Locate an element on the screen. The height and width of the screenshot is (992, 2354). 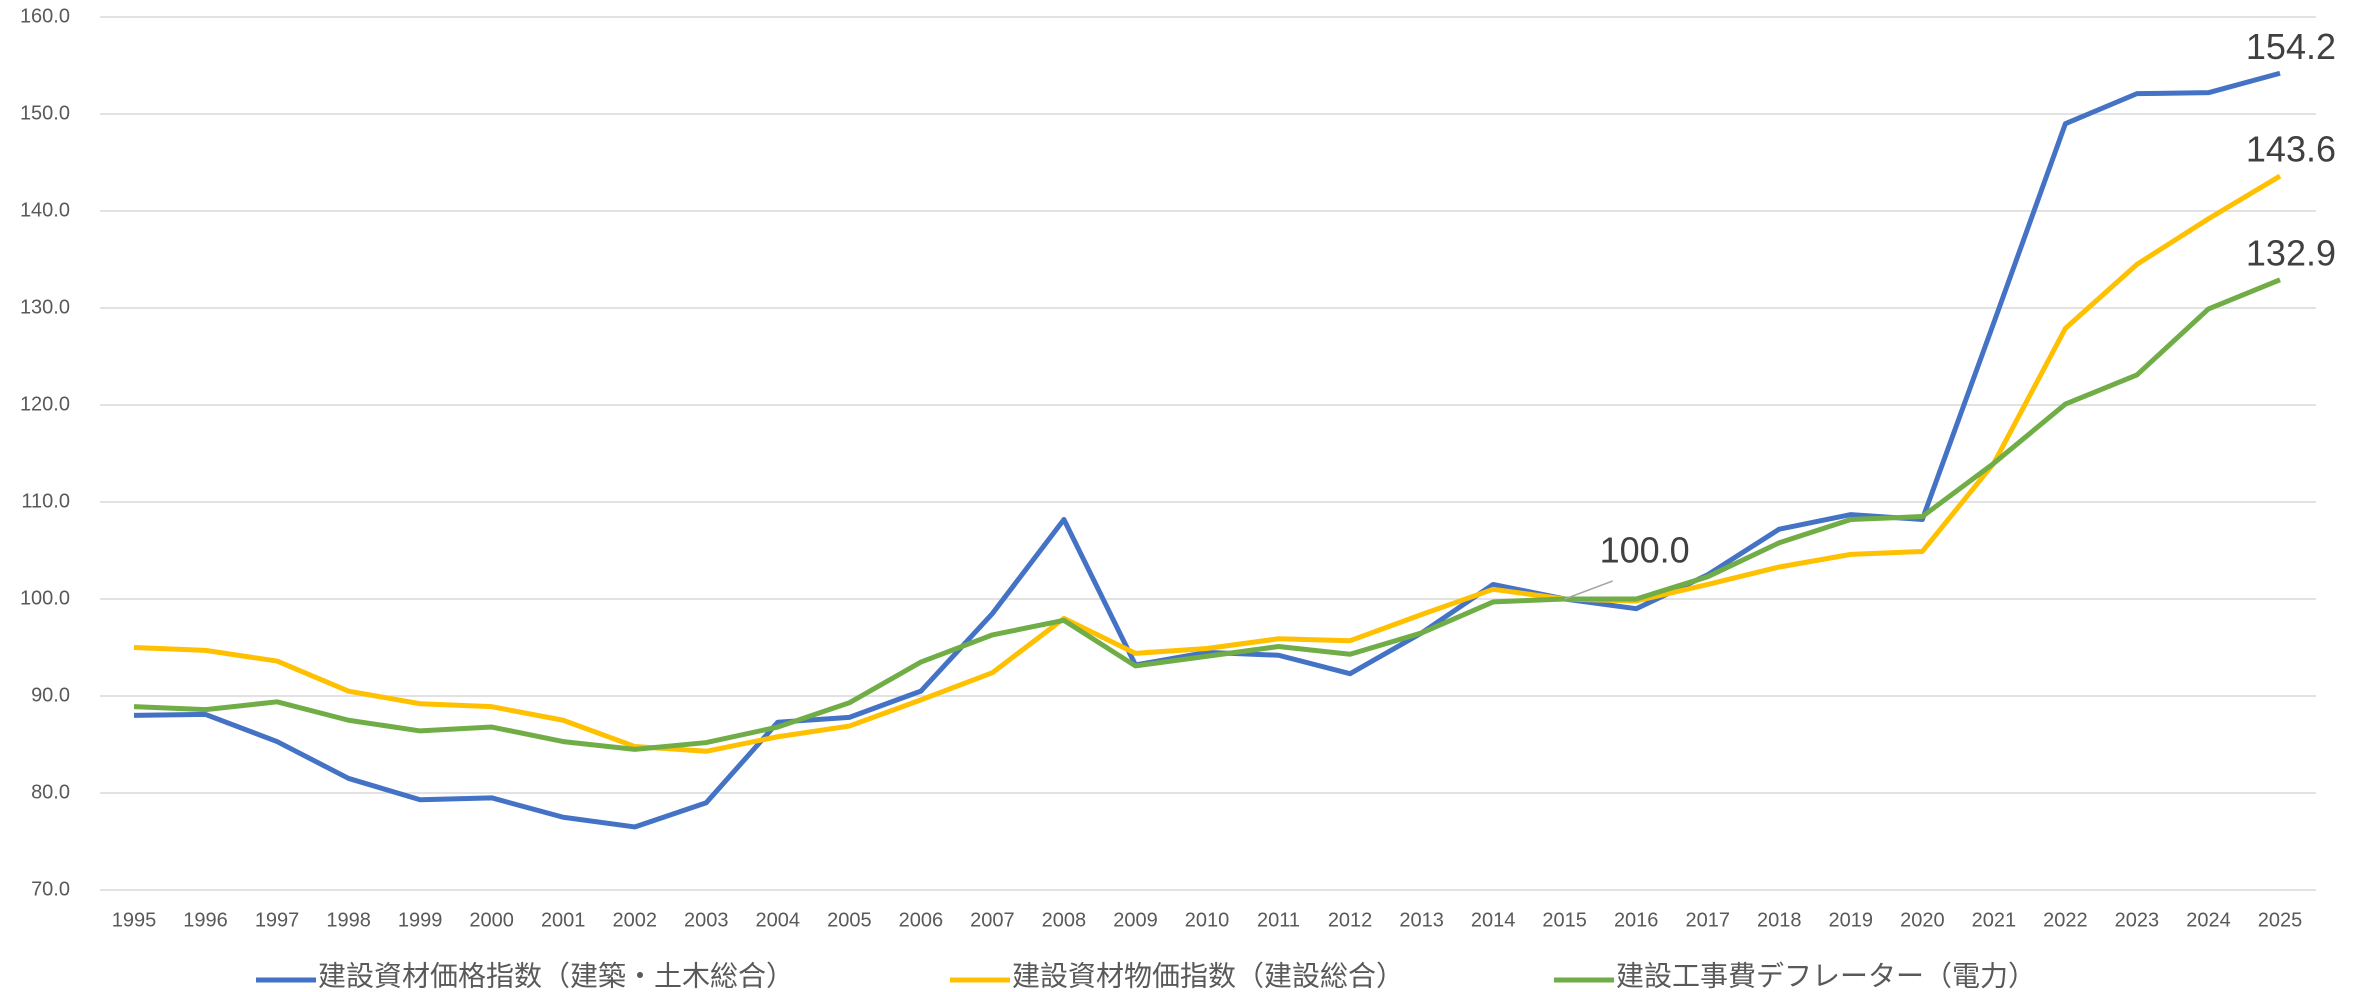
y-tick-label: 120.0 is located at coordinates (45, 404).